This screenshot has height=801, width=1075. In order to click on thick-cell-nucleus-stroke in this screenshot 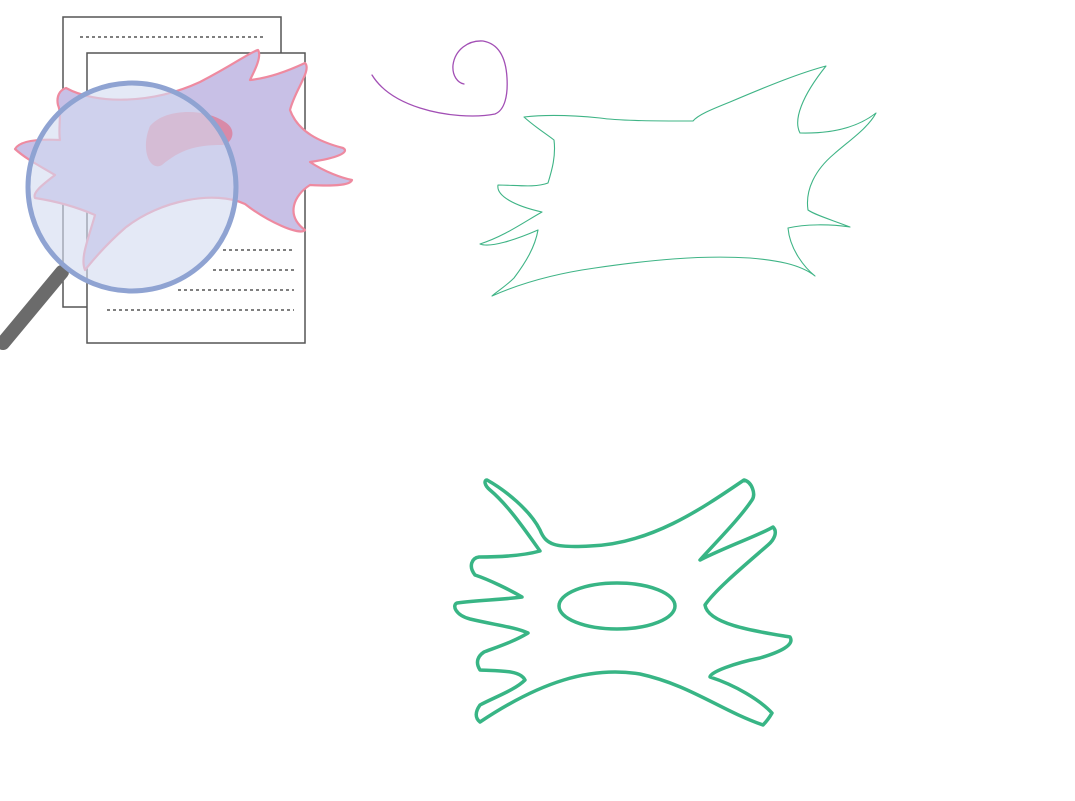, I will do `click(617, 606)`.